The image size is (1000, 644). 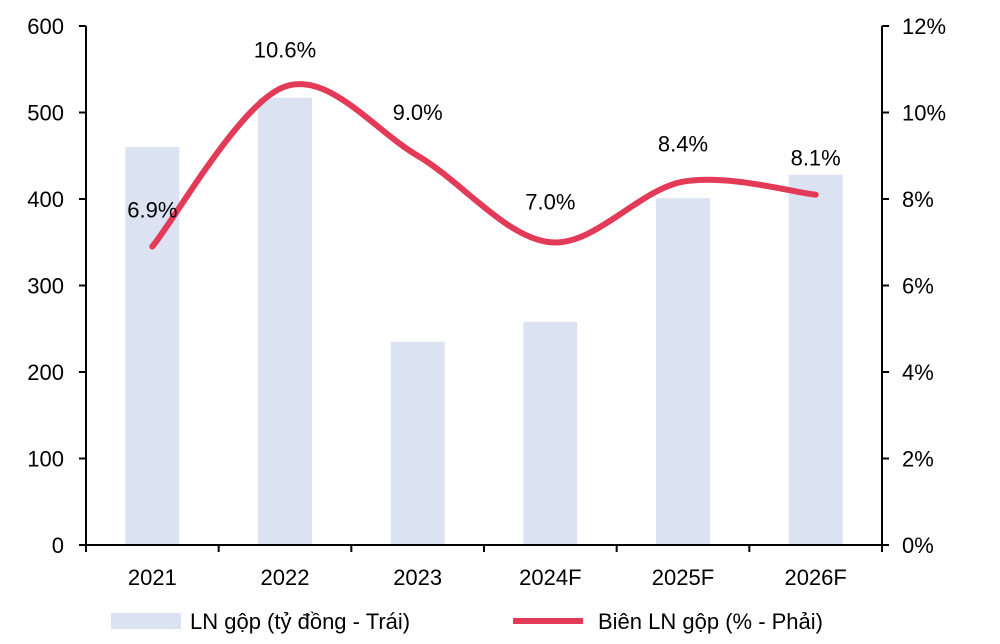 I want to click on line-data-label: 7.0%, so click(x=550, y=201).